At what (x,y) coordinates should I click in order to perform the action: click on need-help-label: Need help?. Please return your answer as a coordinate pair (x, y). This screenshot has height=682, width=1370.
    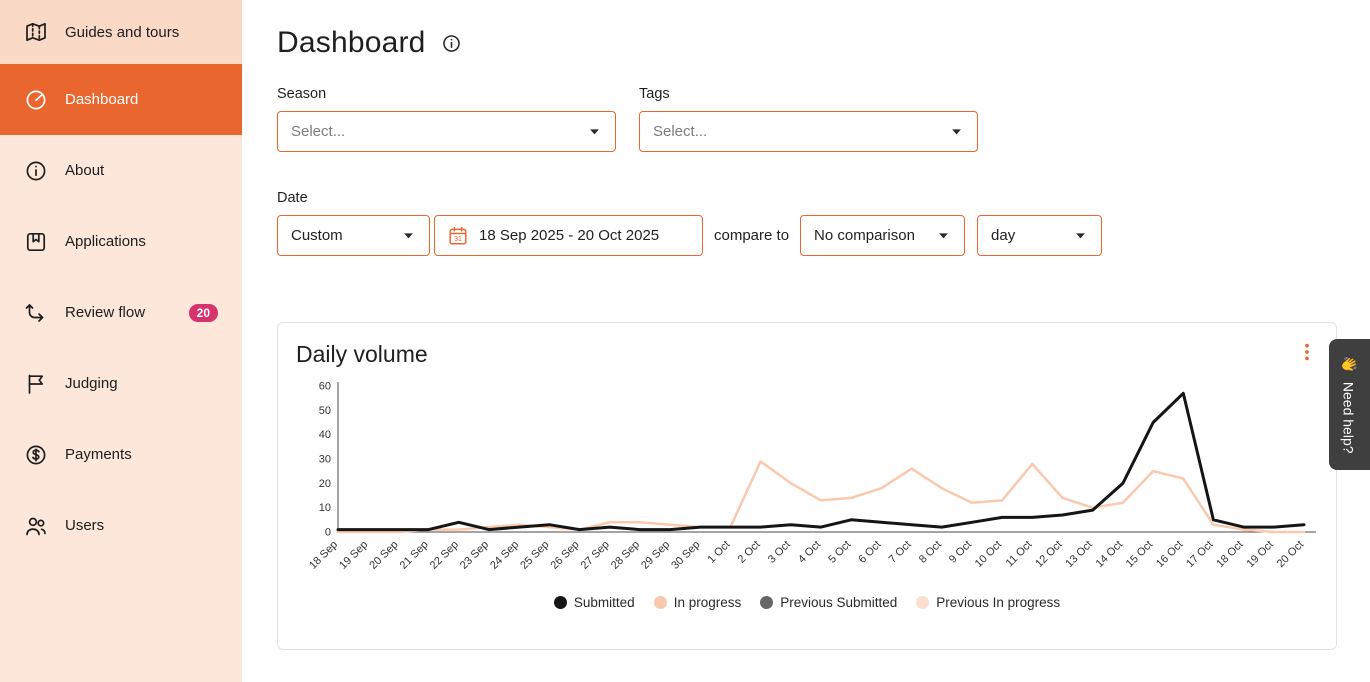
    Looking at the image, I should click on (1349, 417).